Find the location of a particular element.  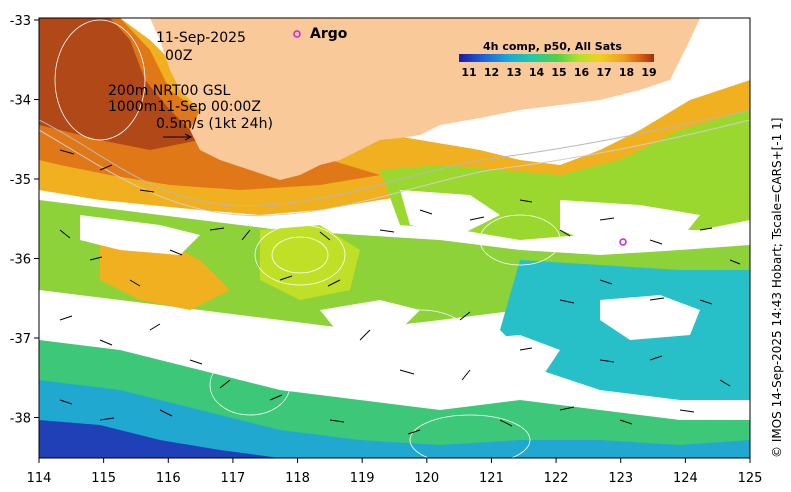

y-tick-label: -34 is located at coordinates (20, 101).